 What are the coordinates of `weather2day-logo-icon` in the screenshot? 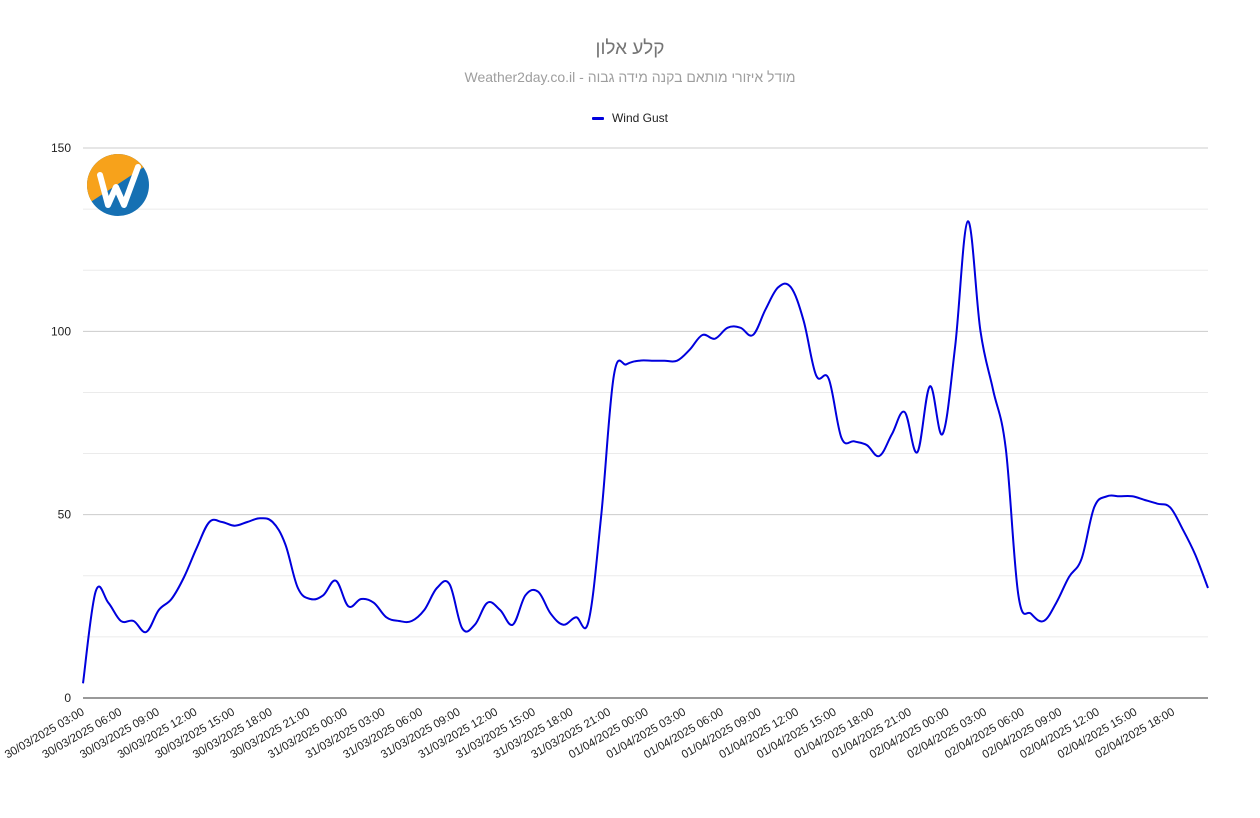 It's located at (118, 185).